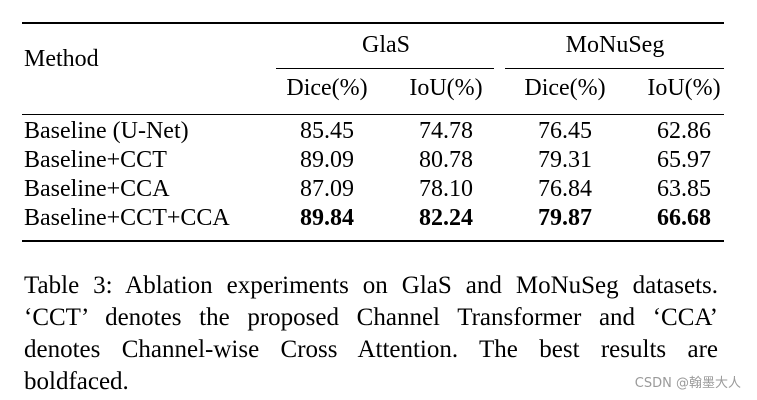 The height and width of the screenshot is (400, 757). I want to click on table-cell-monuseg-dice: 79.31, so click(565, 160).